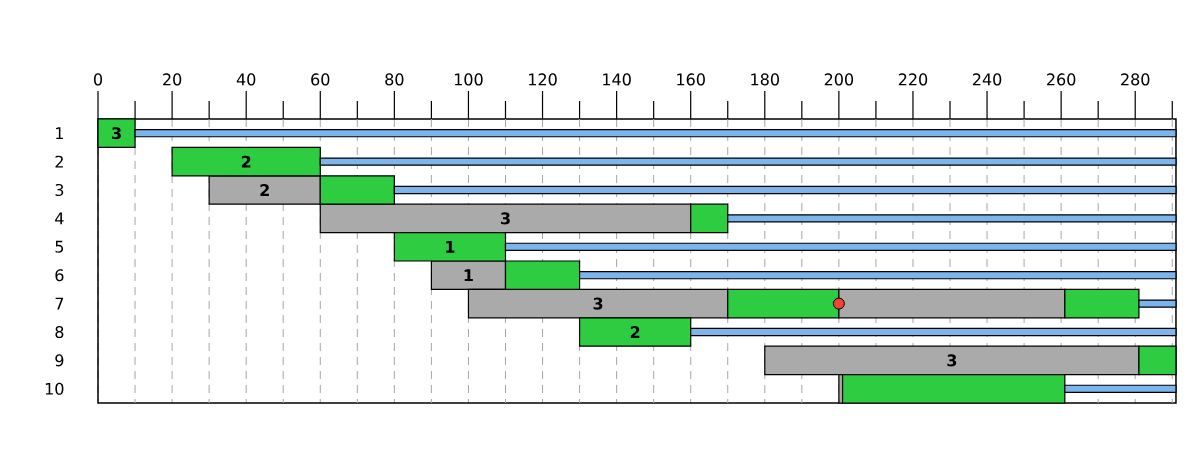 Image resolution: width=1191 pixels, height=463 pixels. What do you see at coordinates (59, 246) in the screenshot?
I see `y-tick-label: 5` at bounding box center [59, 246].